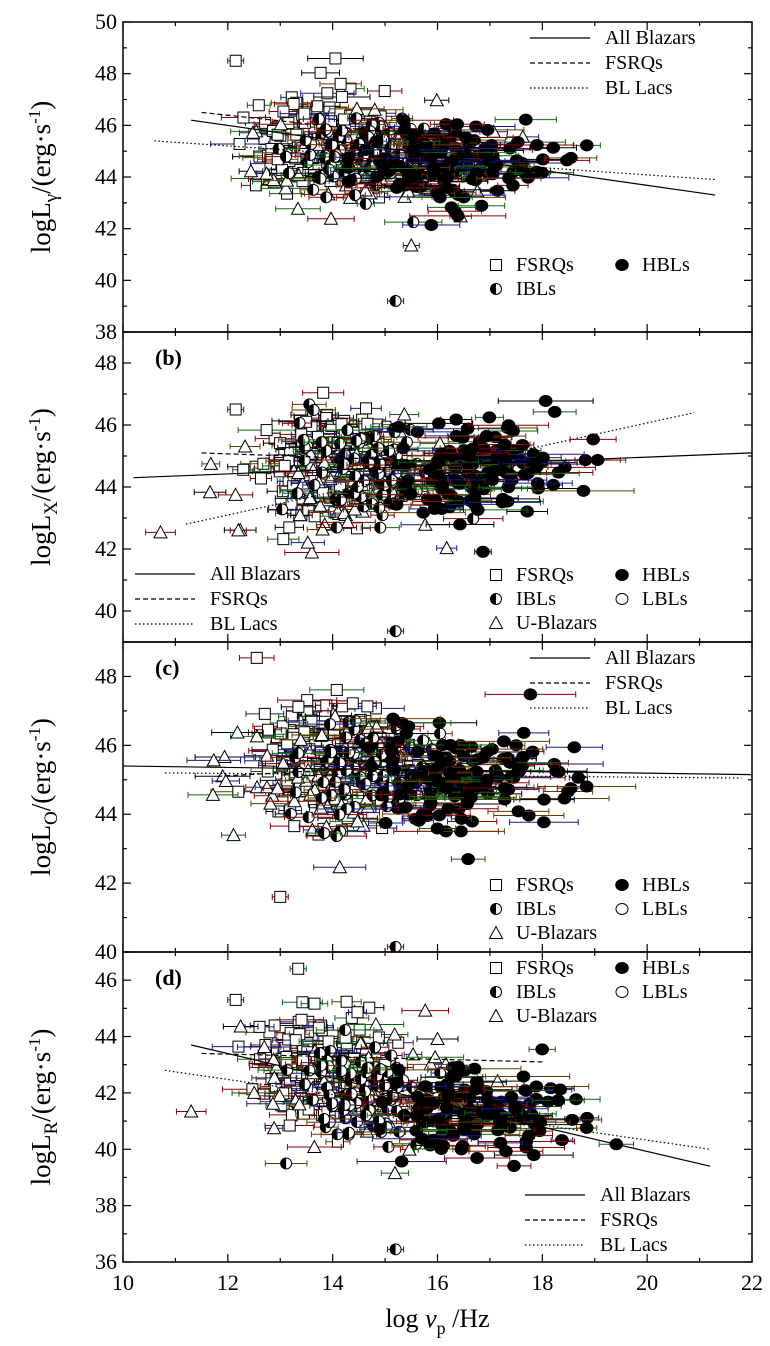 The width and height of the screenshot is (770, 1346). Describe the element at coordinates (106, 124) in the screenshot. I see `y-tick-label: 46` at that location.